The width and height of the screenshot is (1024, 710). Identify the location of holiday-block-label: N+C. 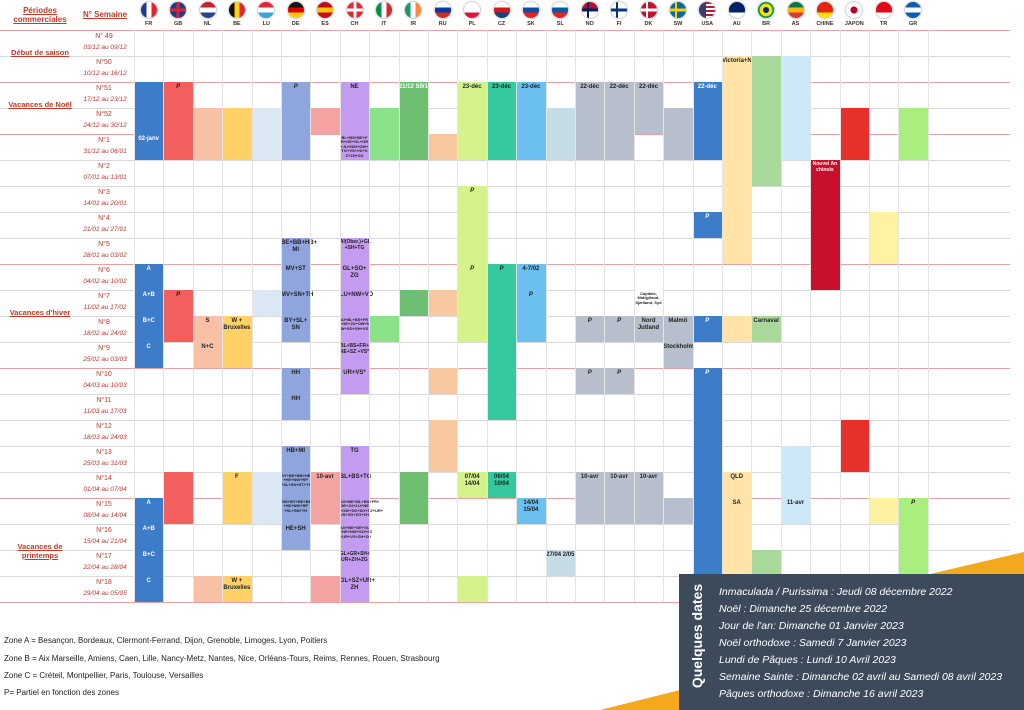
(207, 347).